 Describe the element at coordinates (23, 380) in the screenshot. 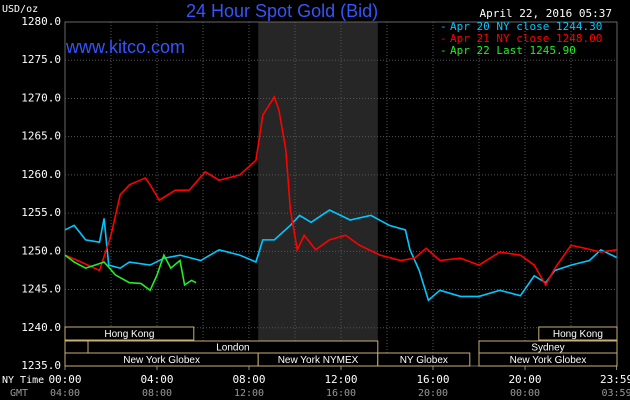

I see `x-row-label: NY Time` at that location.